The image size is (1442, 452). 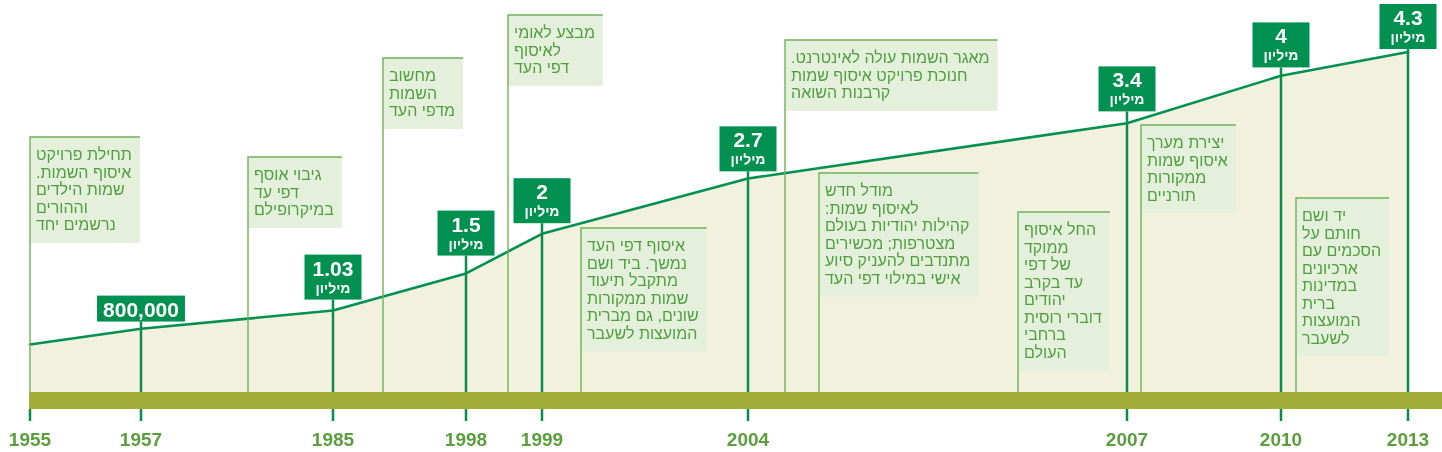 What do you see at coordinates (748, 439) in the screenshot?
I see `x-tick-label: 2004` at bounding box center [748, 439].